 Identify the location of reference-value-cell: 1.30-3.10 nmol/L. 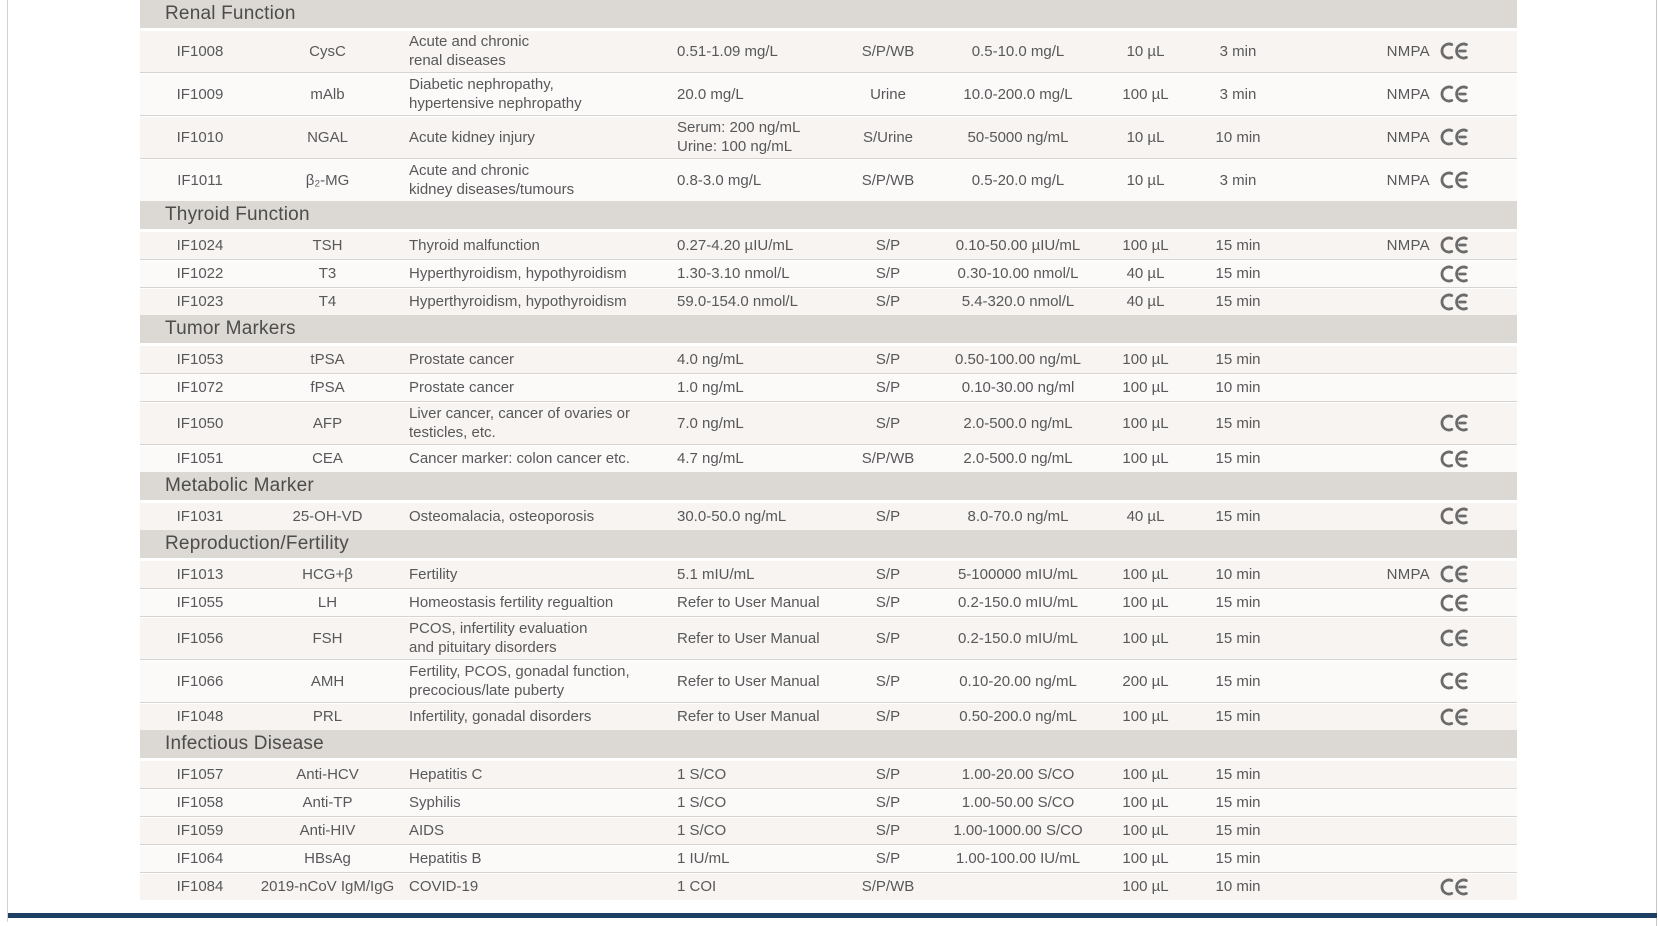
(733, 273).